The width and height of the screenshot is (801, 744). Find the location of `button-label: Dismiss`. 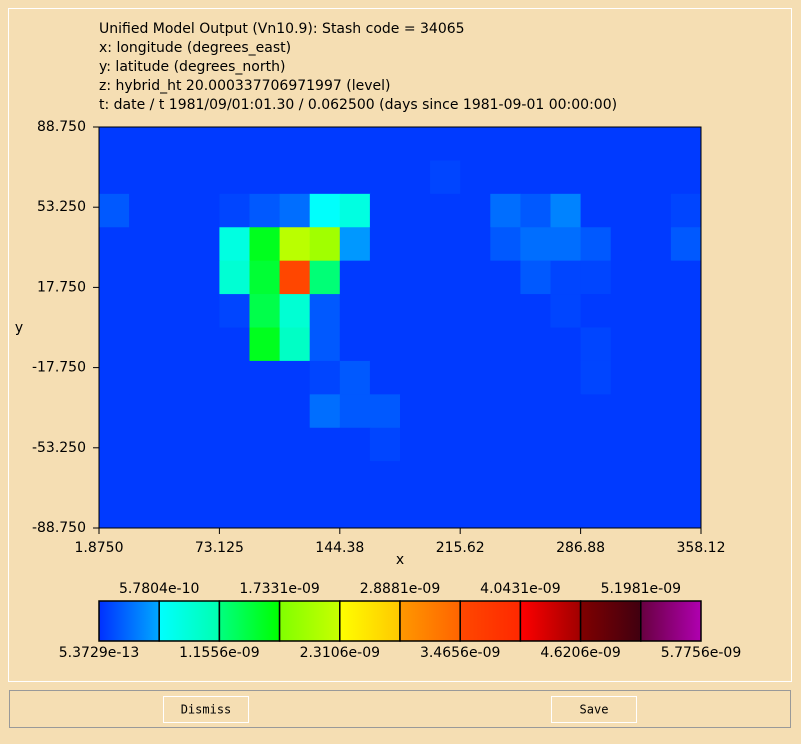

button-label: Dismiss is located at coordinates (206, 710).